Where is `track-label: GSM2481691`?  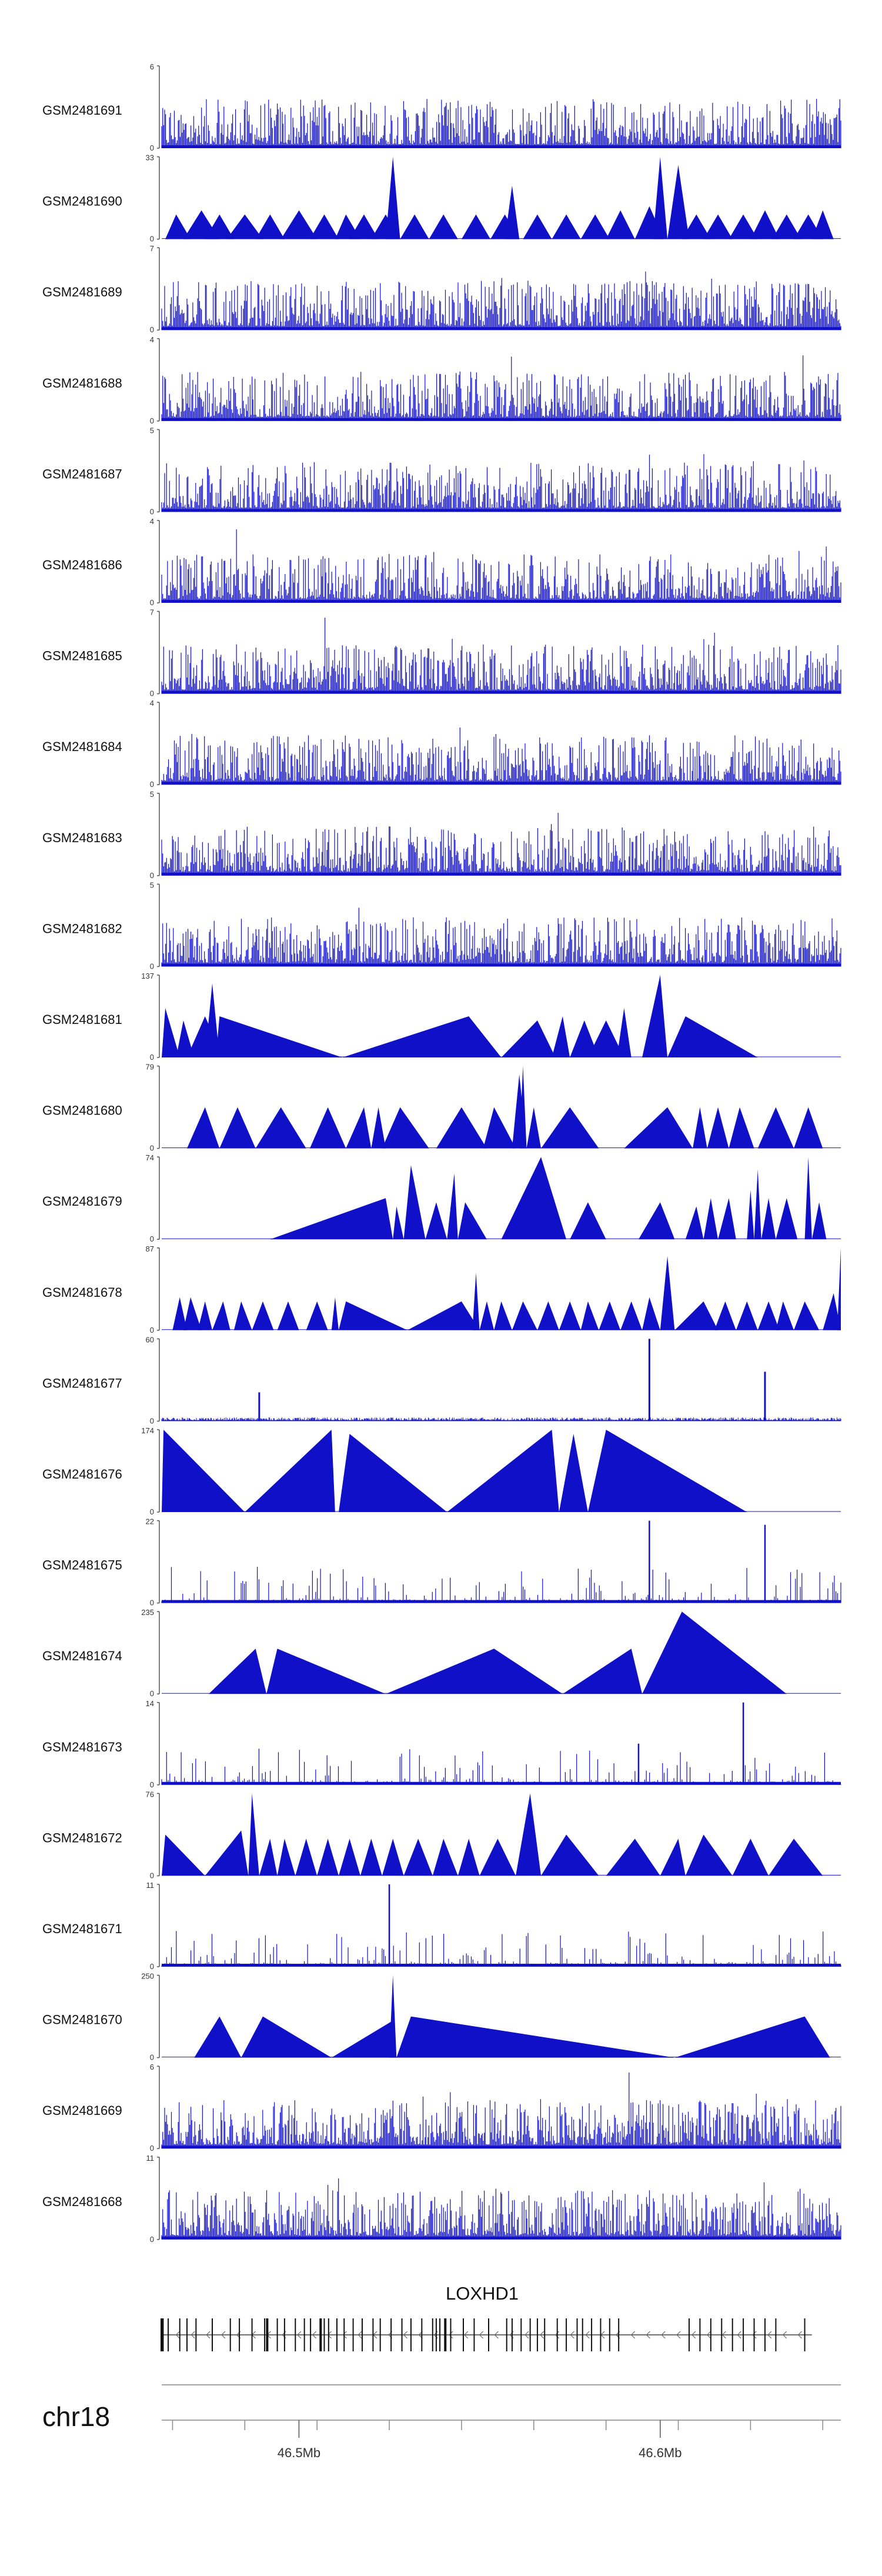 track-label: GSM2481691 is located at coordinates (82, 110).